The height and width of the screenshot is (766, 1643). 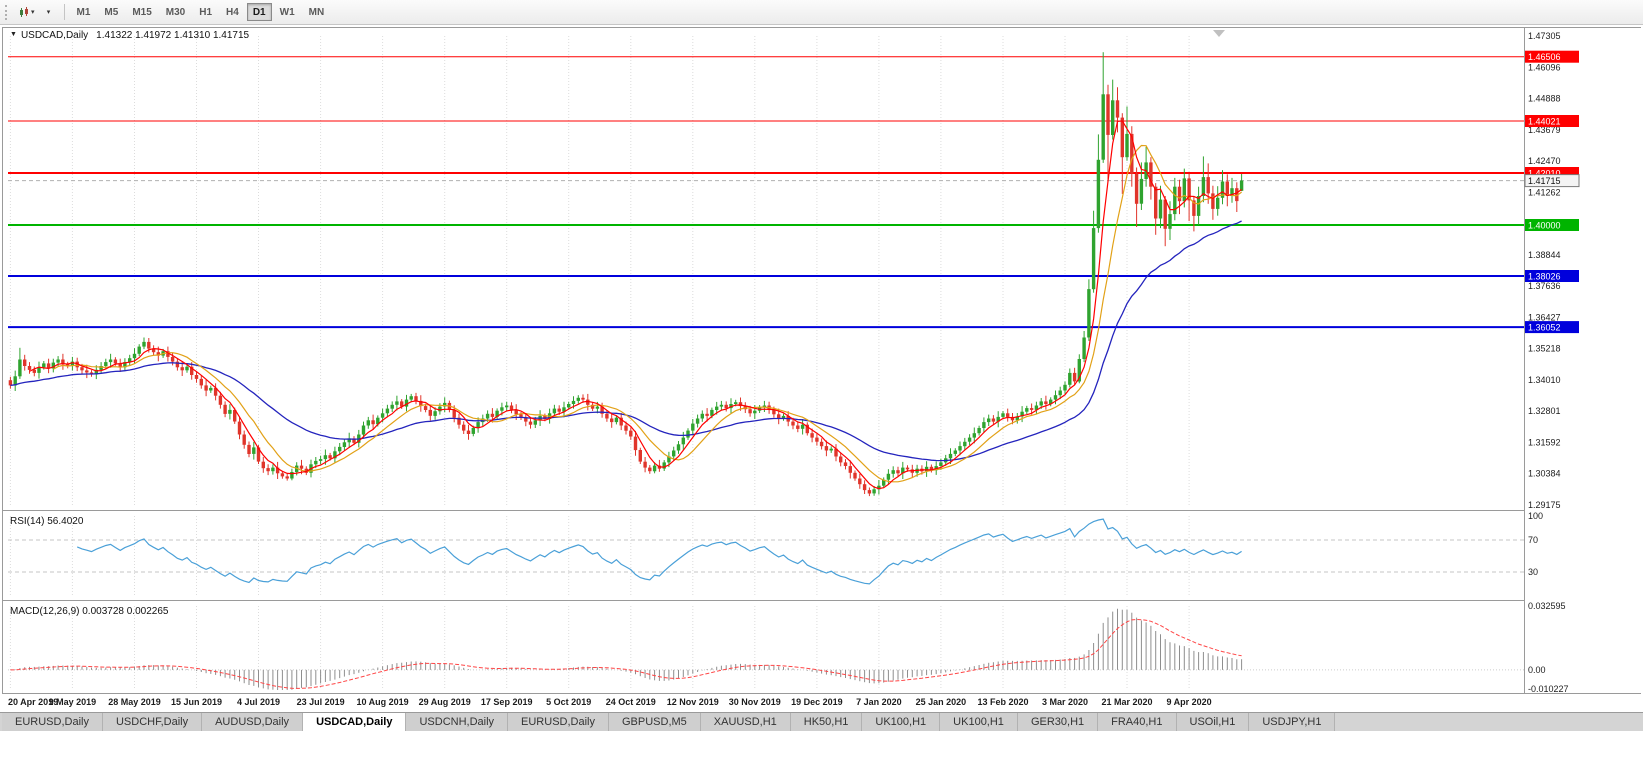 I want to click on macd-signal-line, so click(x=626, y=653).